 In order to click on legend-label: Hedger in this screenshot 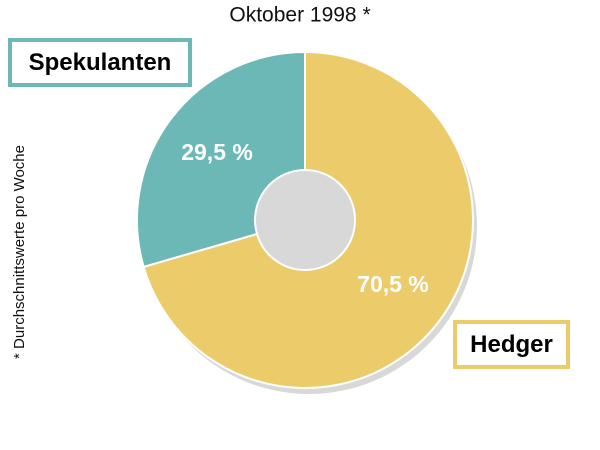, I will do `click(511, 344)`.